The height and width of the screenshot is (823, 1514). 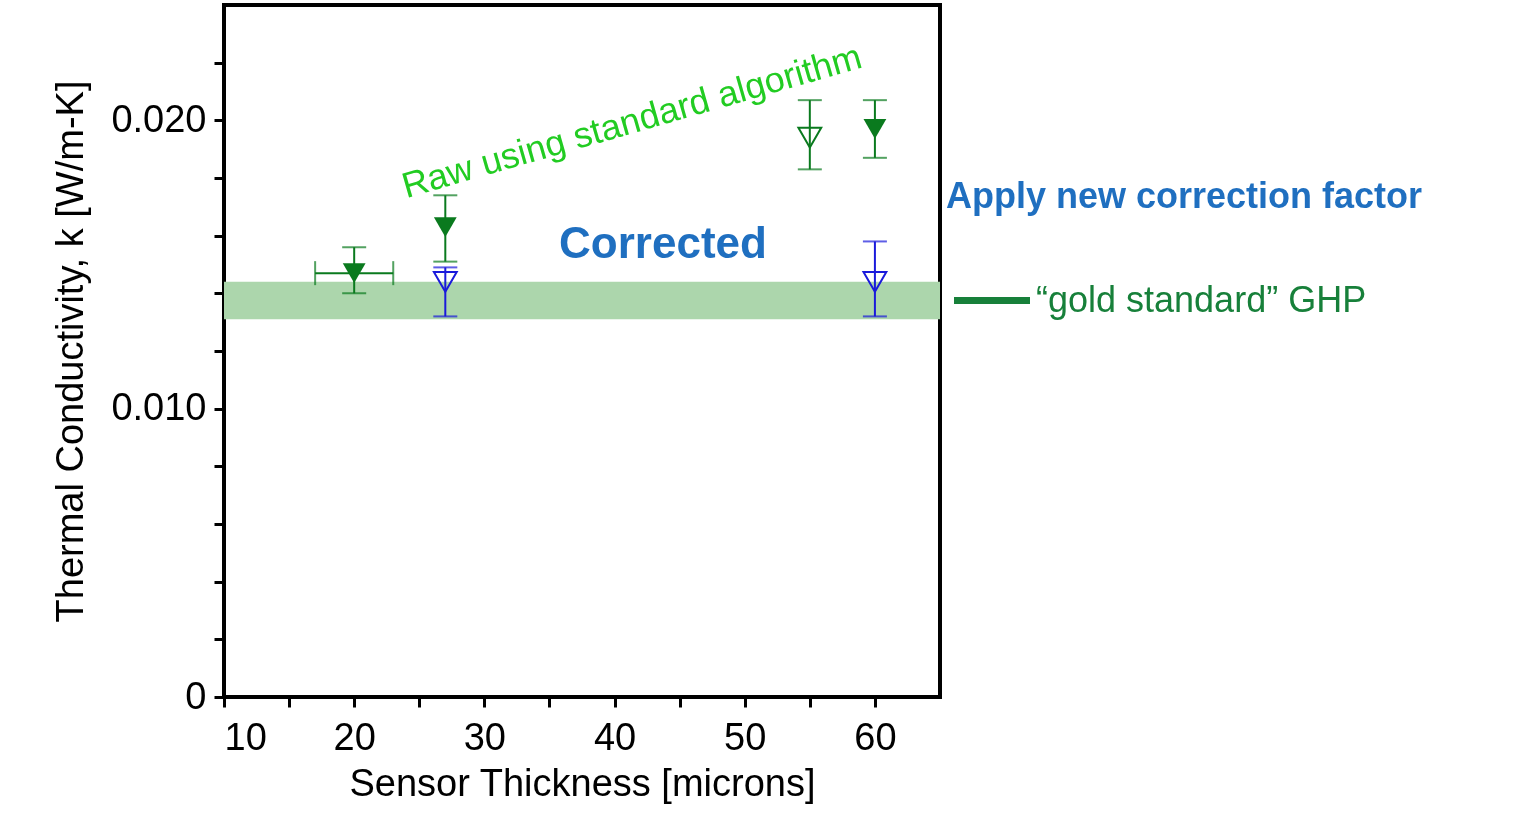 What do you see at coordinates (159, 407) in the screenshot?
I see `y-tick-label: 0.010` at bounding box center [159, 407].